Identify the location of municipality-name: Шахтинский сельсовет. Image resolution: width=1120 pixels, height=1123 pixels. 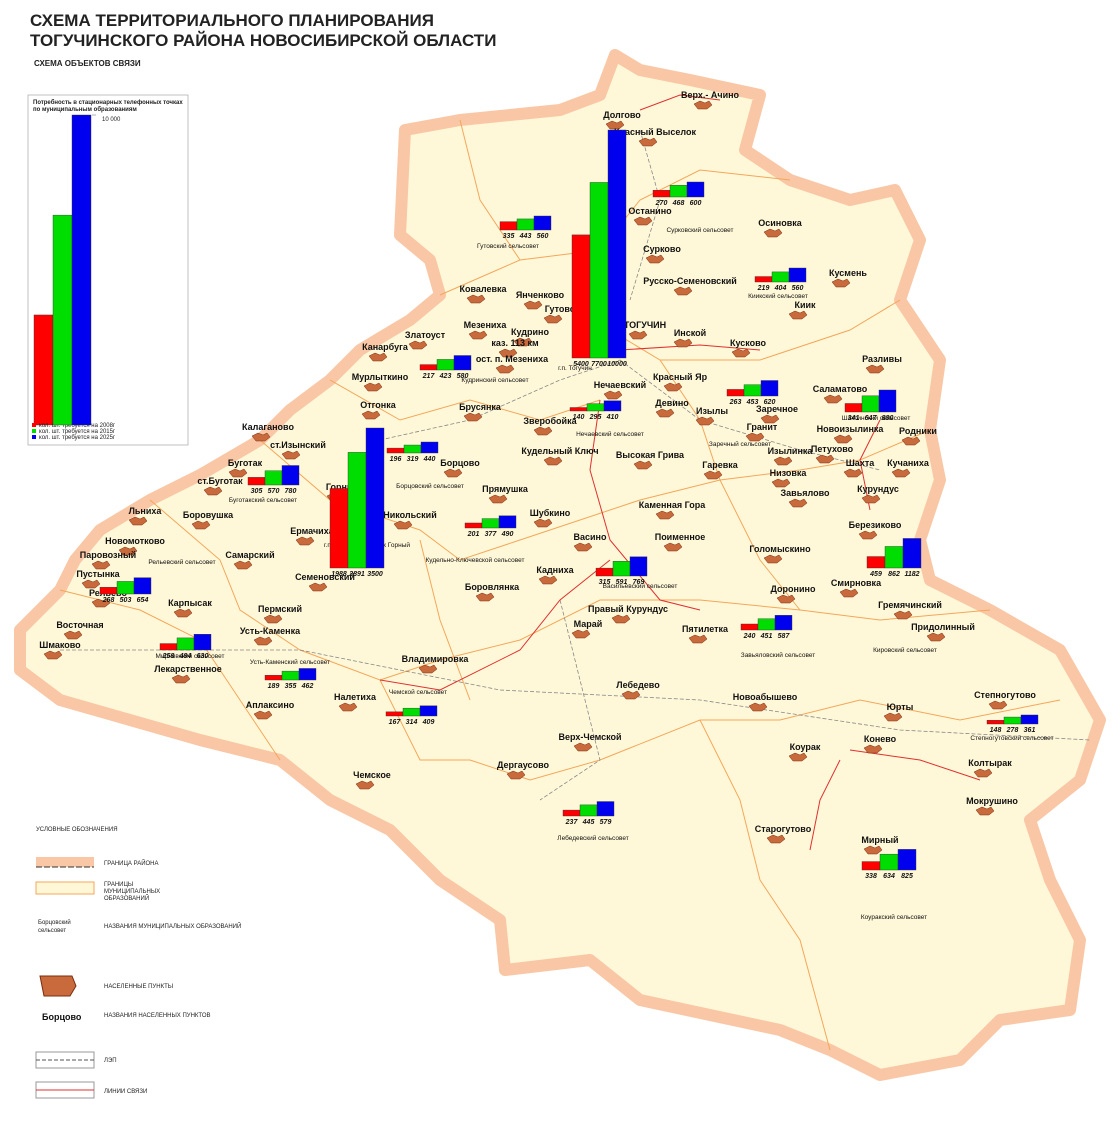
(876, 418).